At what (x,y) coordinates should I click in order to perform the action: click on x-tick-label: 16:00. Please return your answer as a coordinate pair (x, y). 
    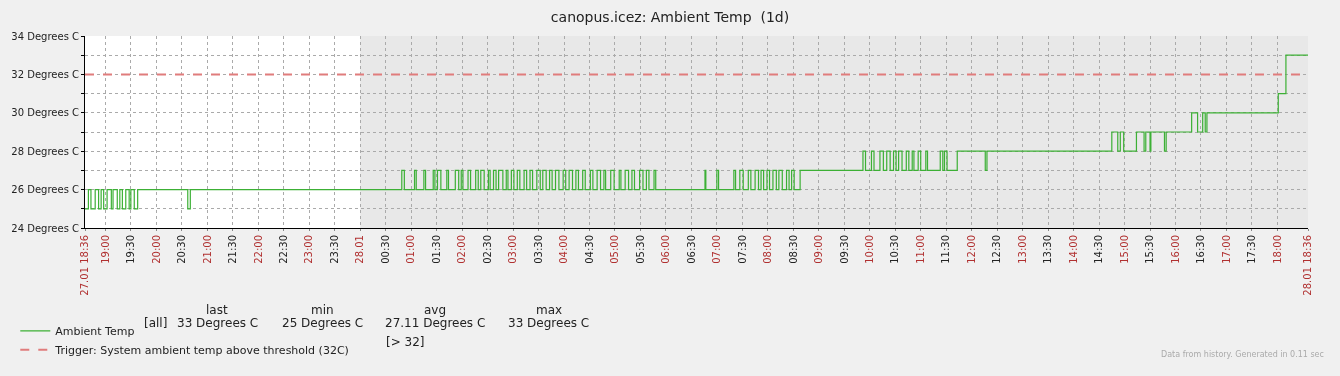
    Looking at the image, I should click on (1175, 249).